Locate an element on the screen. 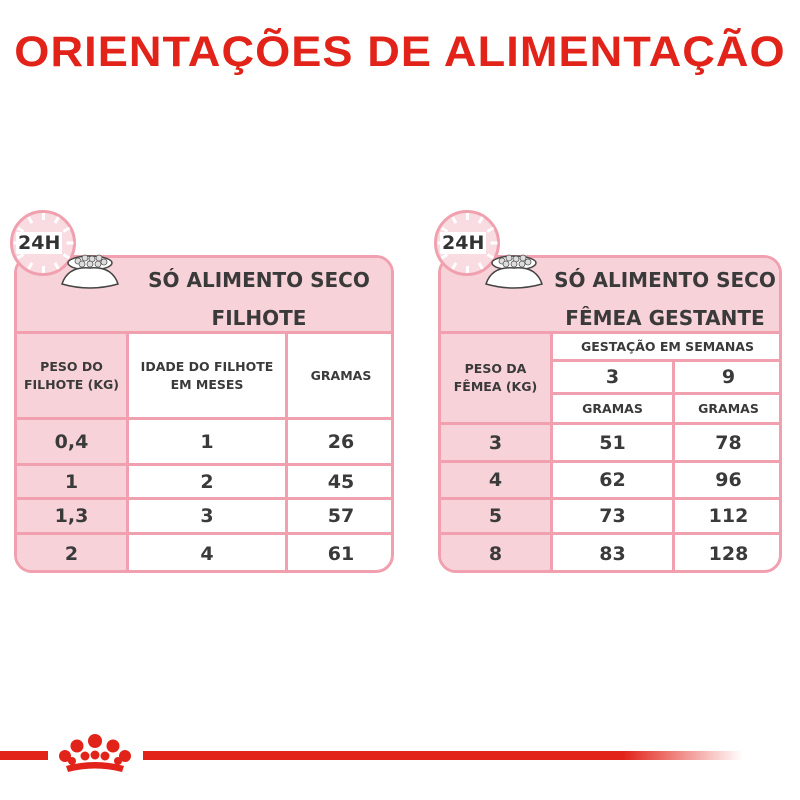 The width and height of the screenshot is (800, 800). table-cell: 57 is located at coordinates (339, 517).